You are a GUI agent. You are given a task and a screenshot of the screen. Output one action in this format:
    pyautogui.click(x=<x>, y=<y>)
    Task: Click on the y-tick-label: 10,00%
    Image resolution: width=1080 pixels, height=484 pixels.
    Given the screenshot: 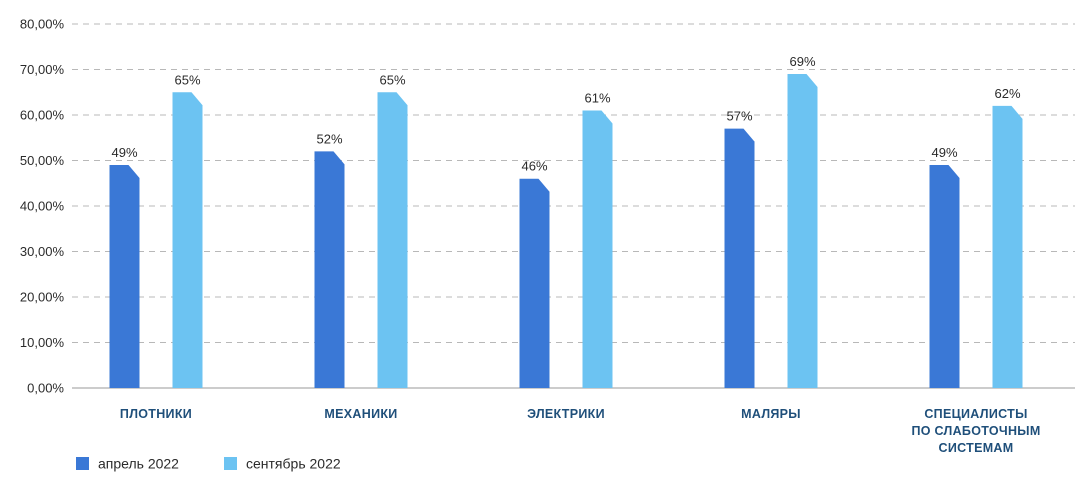 What is the action you would take?
    pyautogui.click(x=42, y=342)
    